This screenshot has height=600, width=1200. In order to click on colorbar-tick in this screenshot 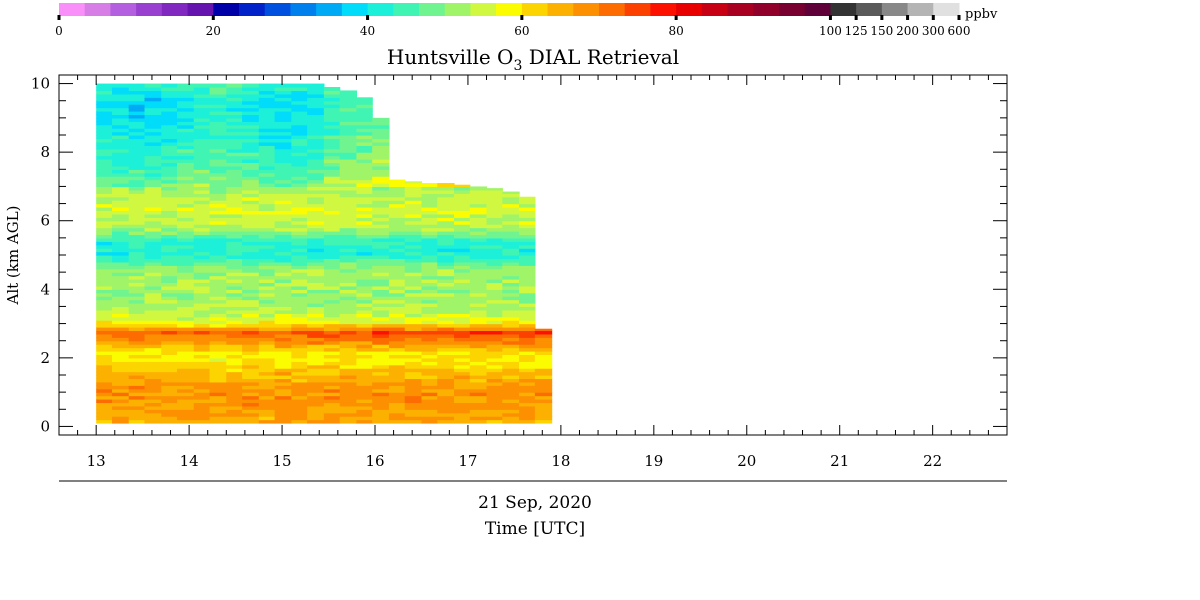, I will do `click(522, 17)`.